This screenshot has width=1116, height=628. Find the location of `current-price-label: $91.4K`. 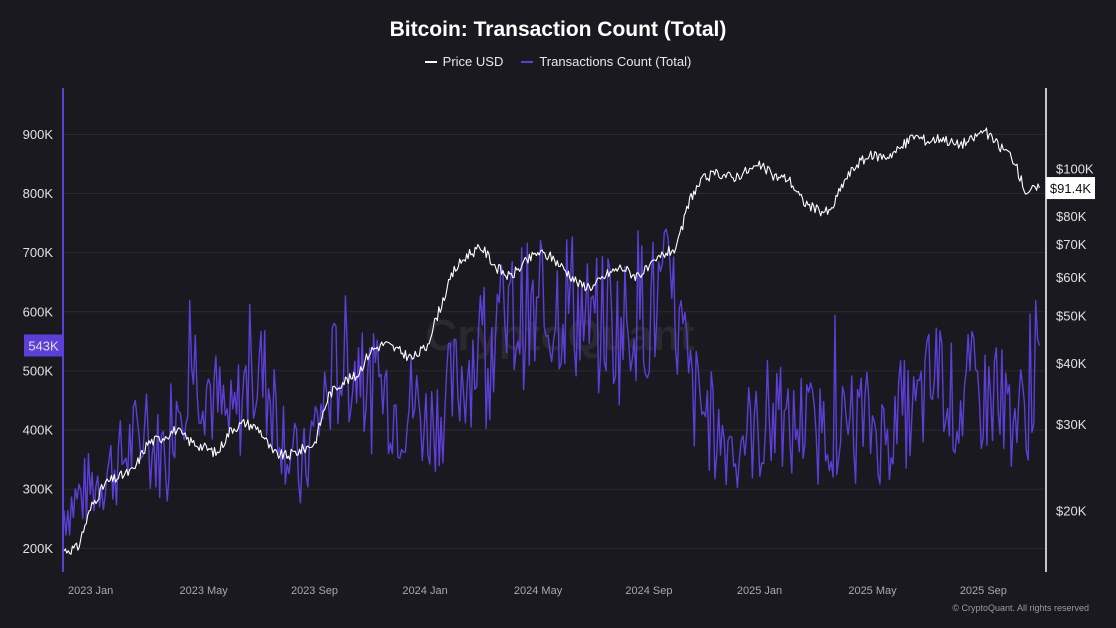

current-price-label: $91.4K is located at coordinates (1071, 188).